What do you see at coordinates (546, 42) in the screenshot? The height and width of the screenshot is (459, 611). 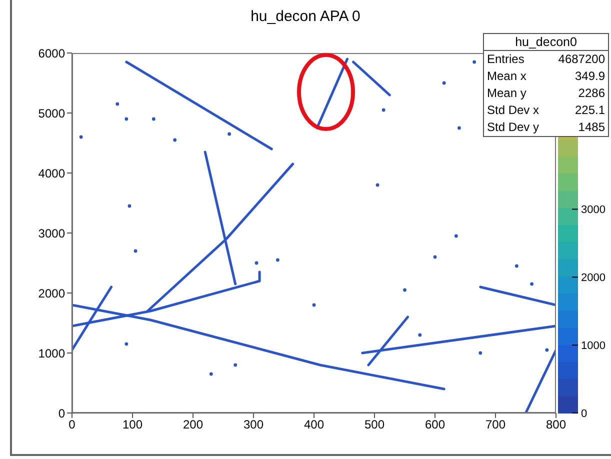 I see `text: hu_decon0` at bounding box center [546, 42].